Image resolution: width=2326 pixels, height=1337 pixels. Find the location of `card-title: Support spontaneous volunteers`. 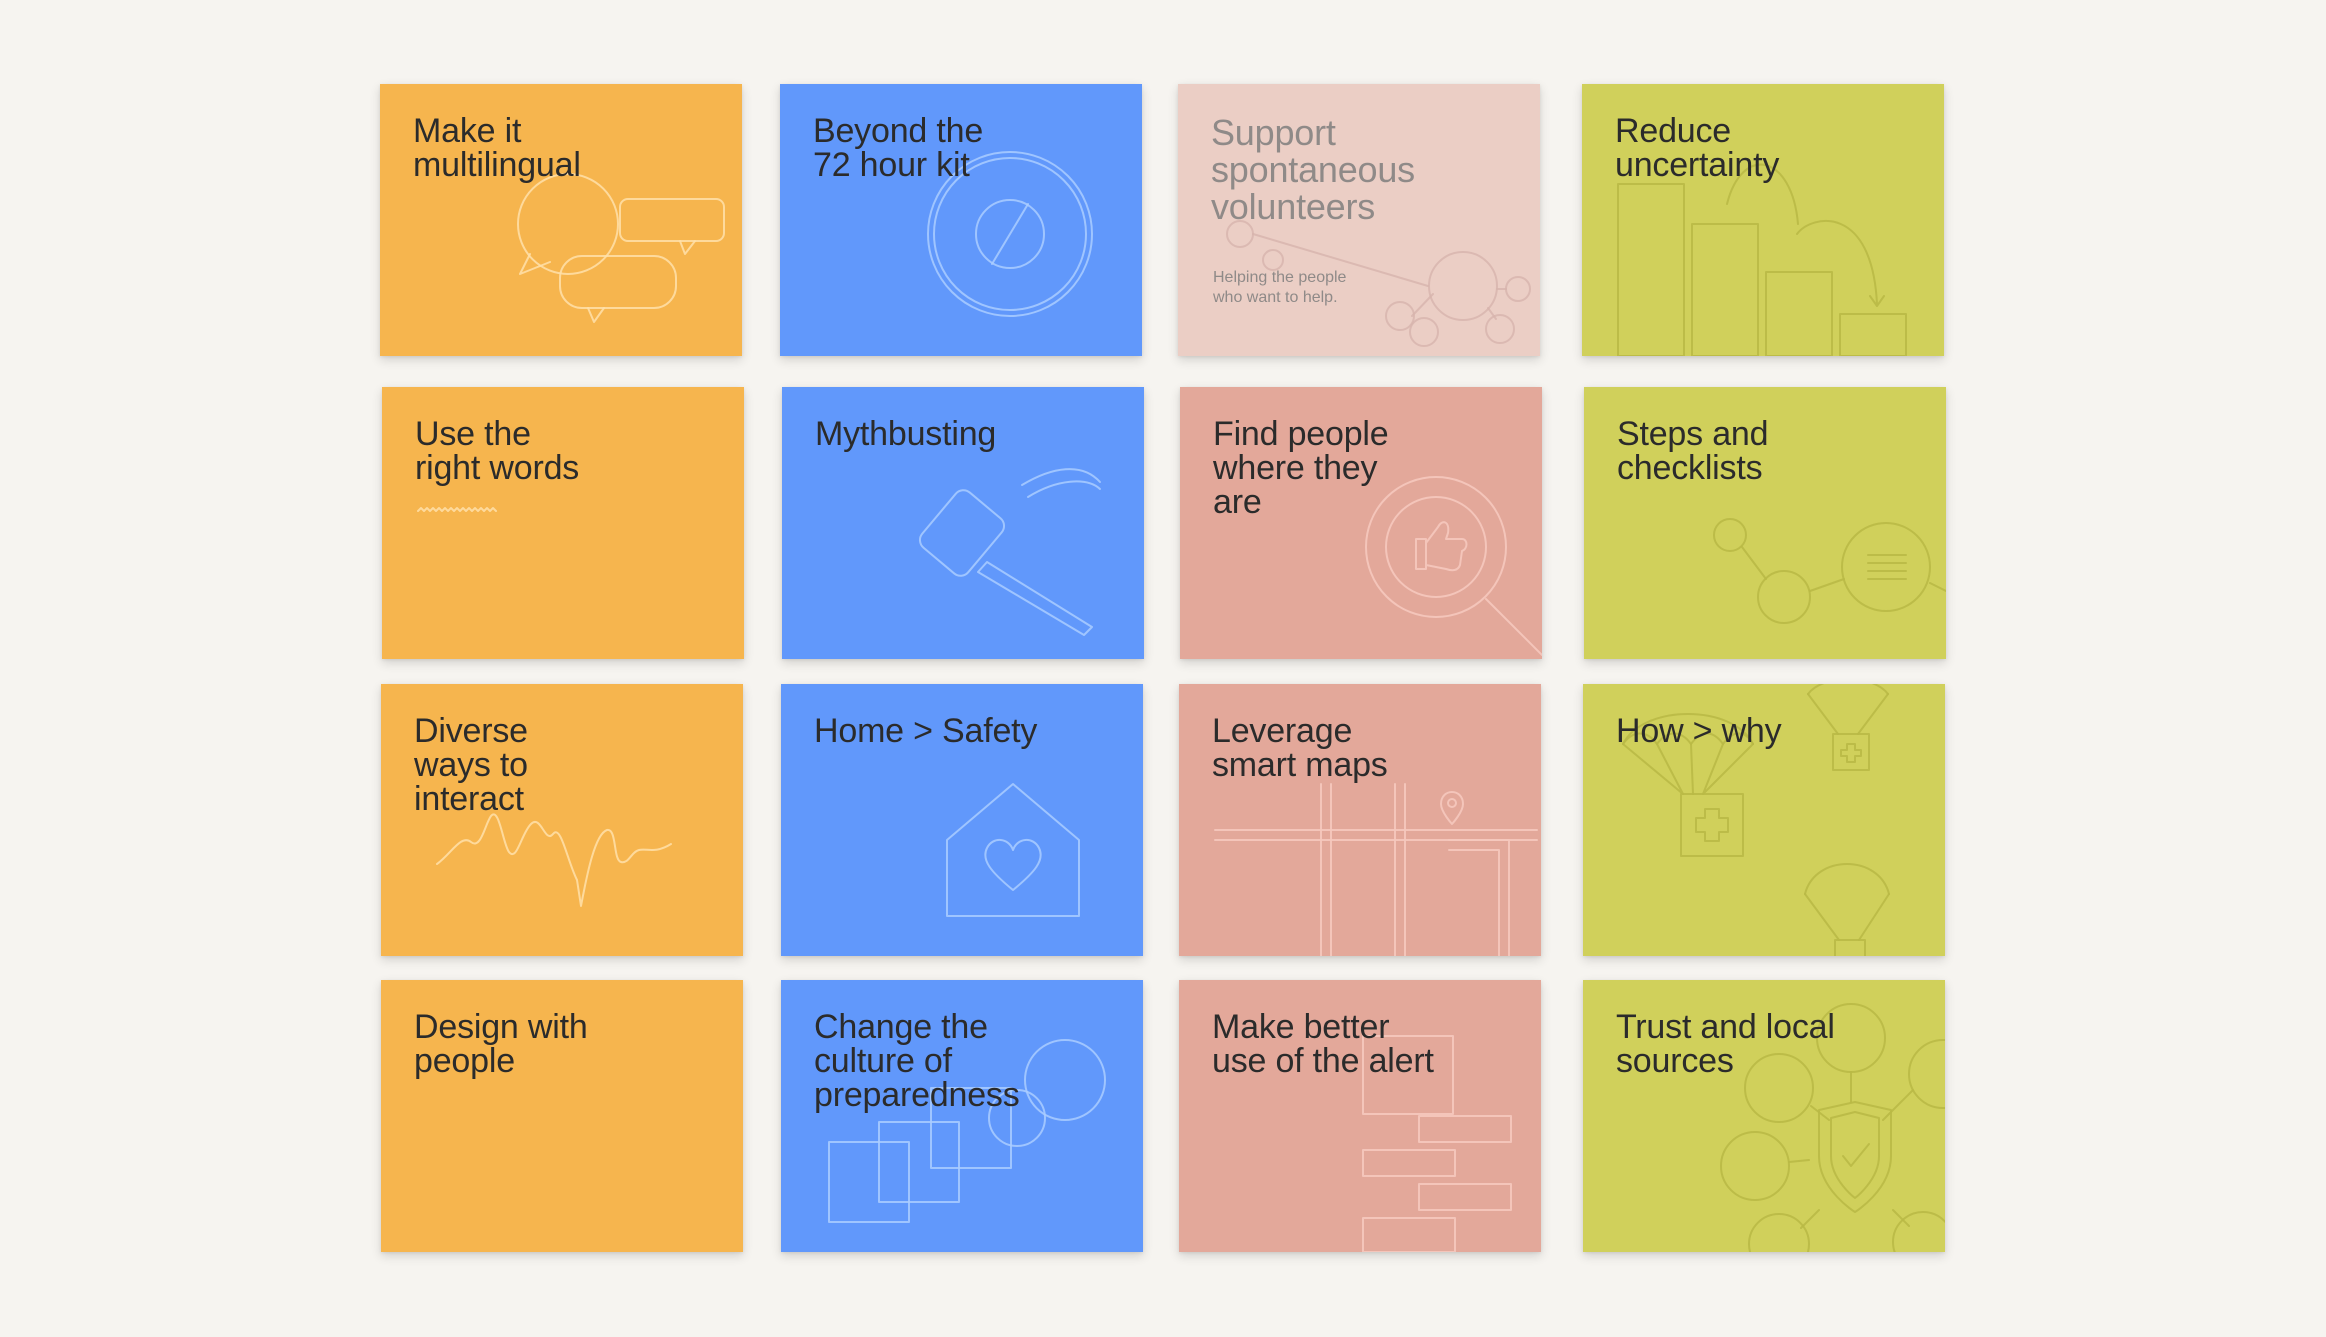

card-title: Support spontaneous volunteers is located at coordinates (1313, 169).